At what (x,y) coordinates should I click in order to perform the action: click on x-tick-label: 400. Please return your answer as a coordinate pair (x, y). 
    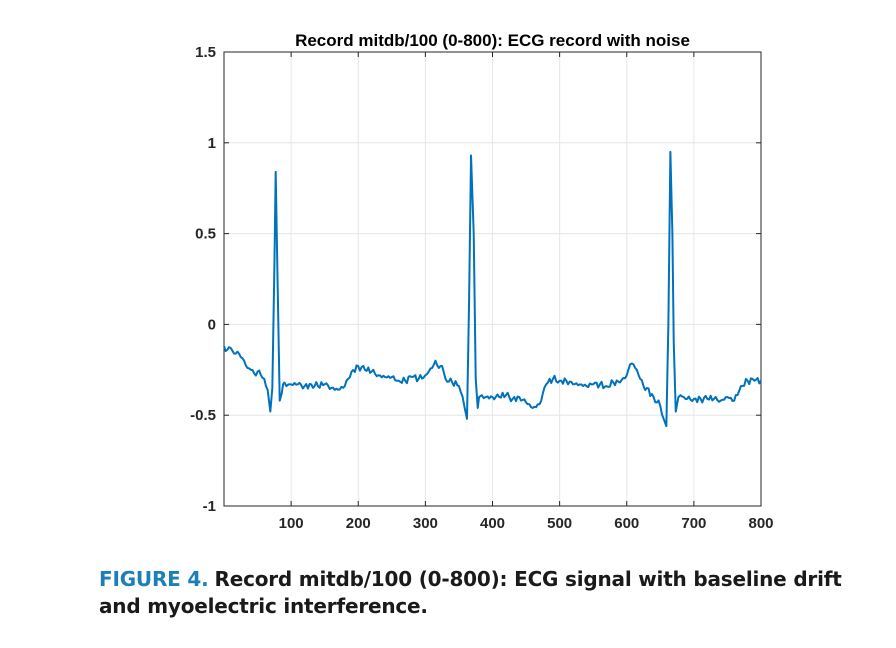
    Looking at the image, I should click on (492, 523).